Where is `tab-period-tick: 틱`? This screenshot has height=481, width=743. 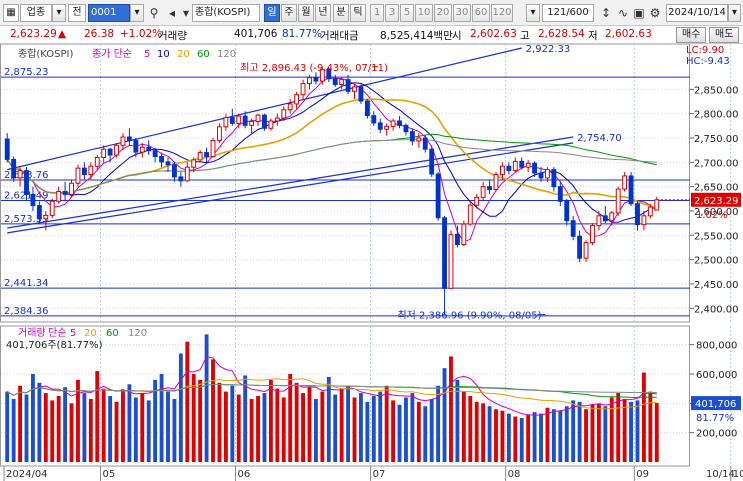 tab-period-tick: 틱 is located at coordinates (358, 13).